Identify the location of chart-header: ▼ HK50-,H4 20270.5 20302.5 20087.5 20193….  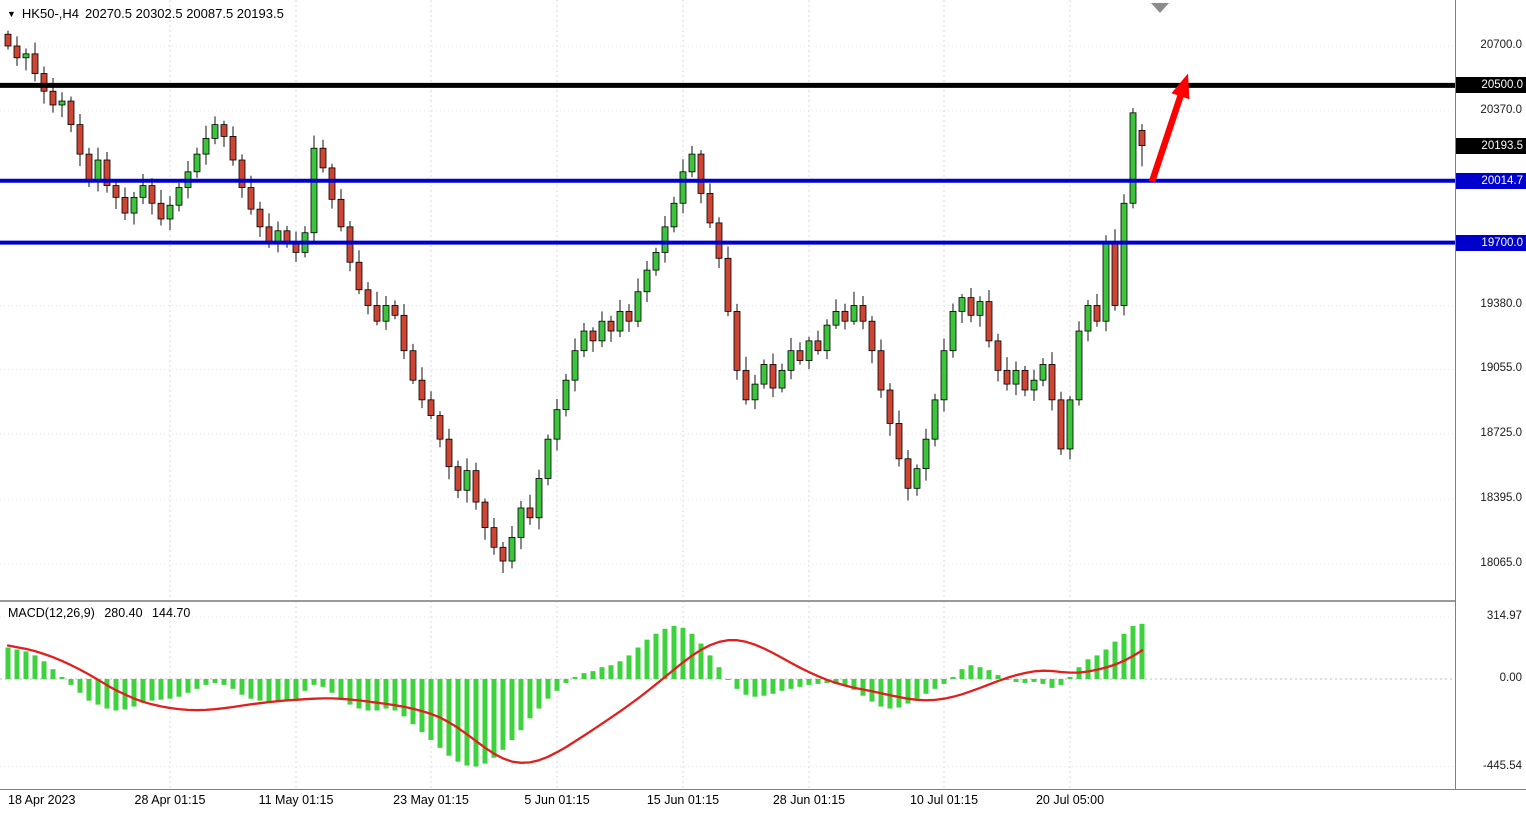
(145, 13).